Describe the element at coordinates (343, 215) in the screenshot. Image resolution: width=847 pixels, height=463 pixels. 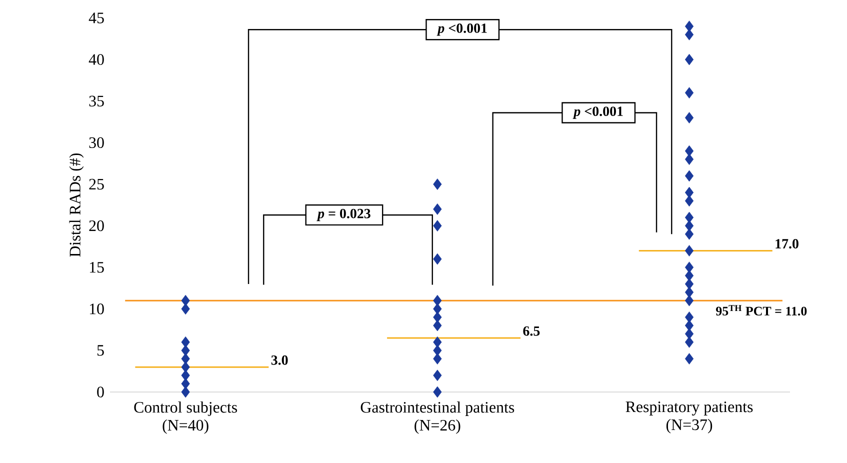
I see `annotation: p = 0.023` at that location.